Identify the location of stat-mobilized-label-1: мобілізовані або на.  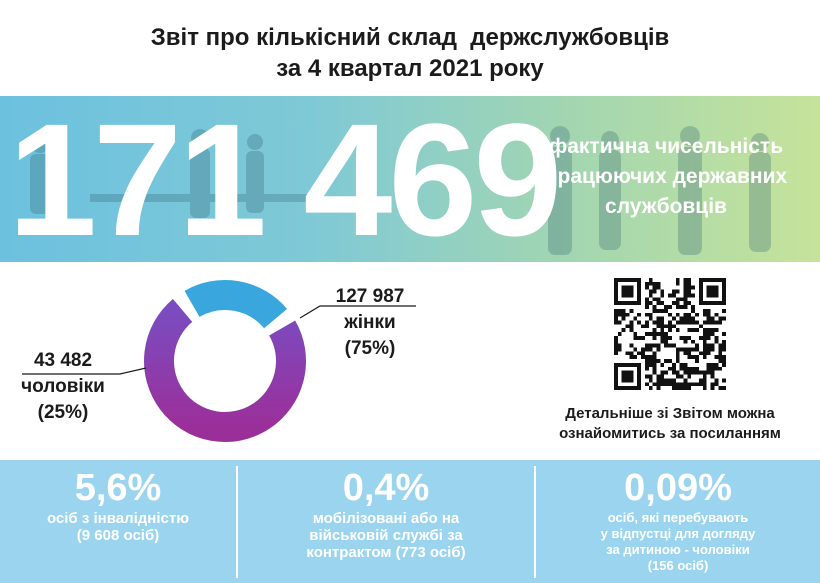
(386, 518).